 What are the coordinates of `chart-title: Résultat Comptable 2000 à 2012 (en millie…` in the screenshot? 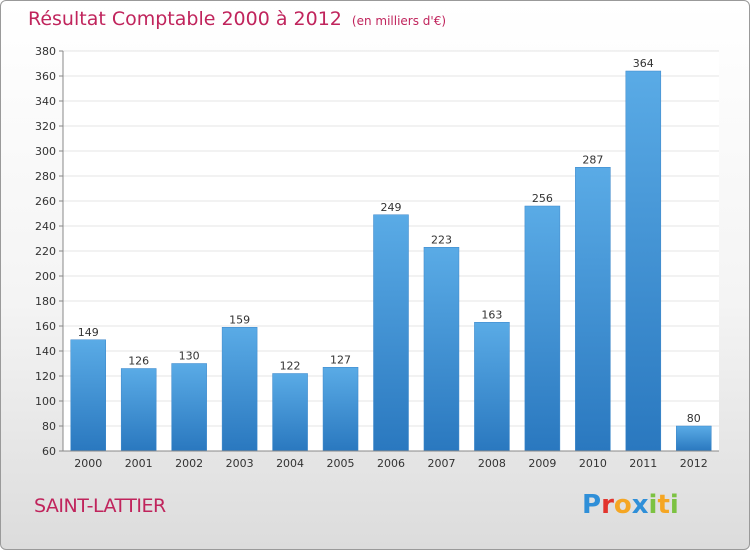 It's located at (237, 19).